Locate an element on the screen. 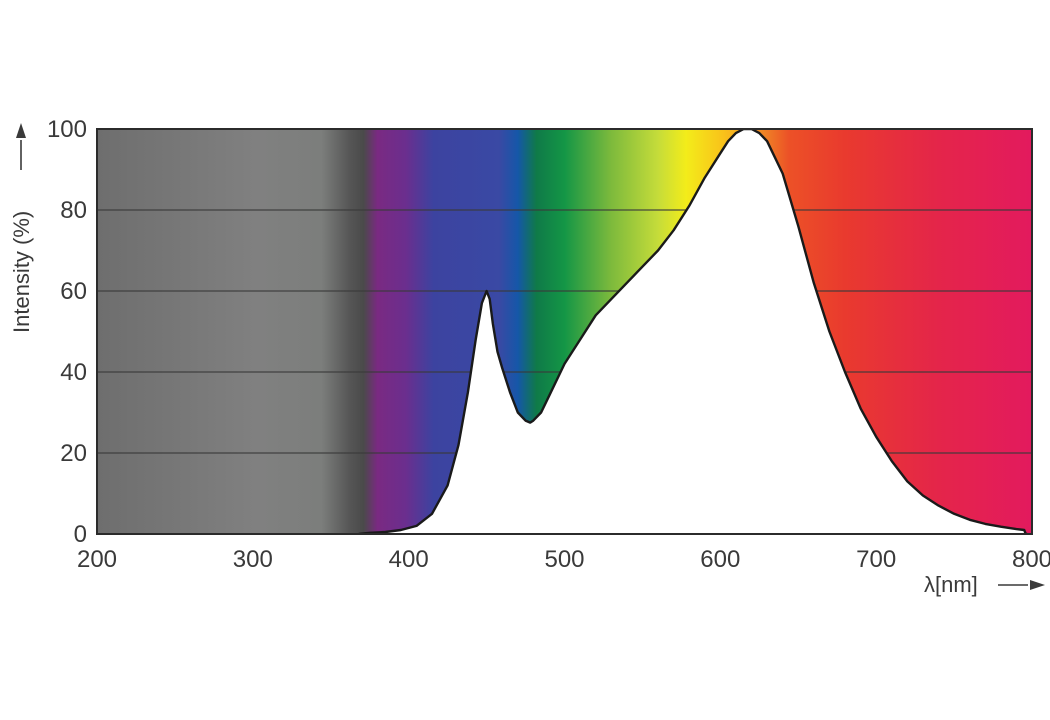 The width and height of the screenshot is (1050, 720). x-axis-arrow-head is located at coordinates (1037, 585).